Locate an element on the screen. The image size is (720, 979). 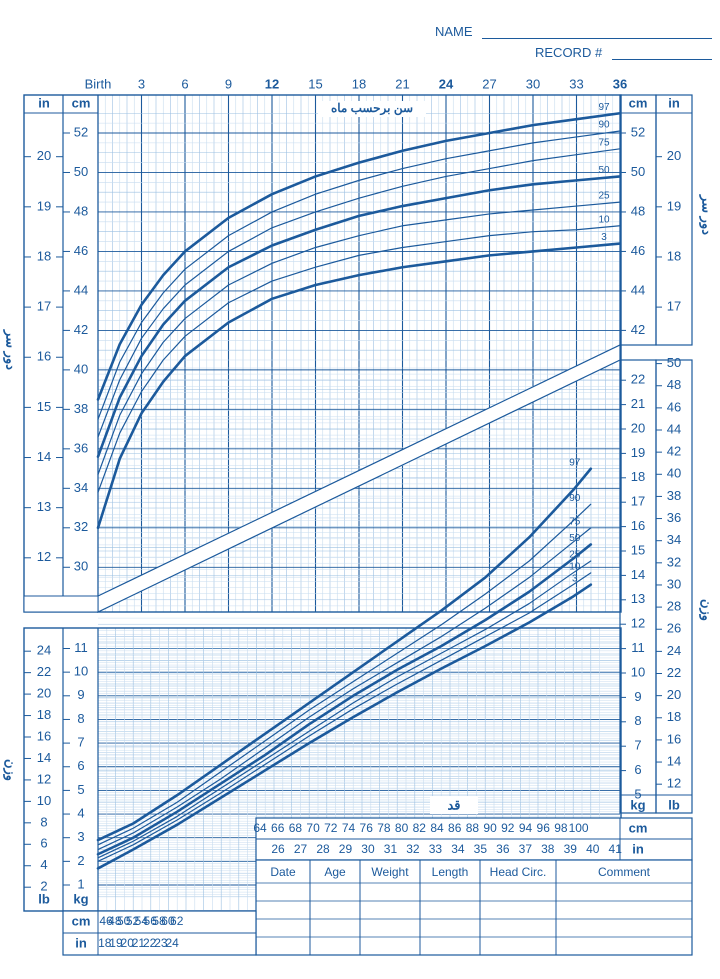
table-header: Date is located at coordinates (283, 872).